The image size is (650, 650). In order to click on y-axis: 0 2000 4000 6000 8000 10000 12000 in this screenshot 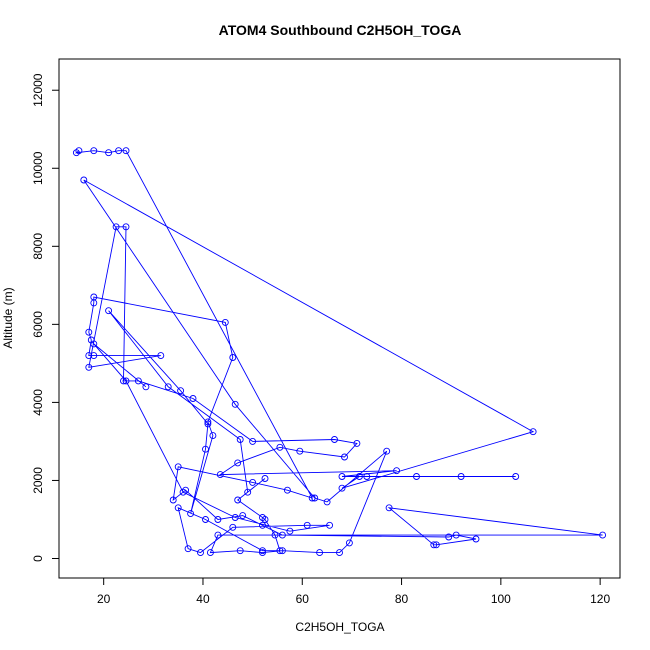, I will do `click(45, 317)`.